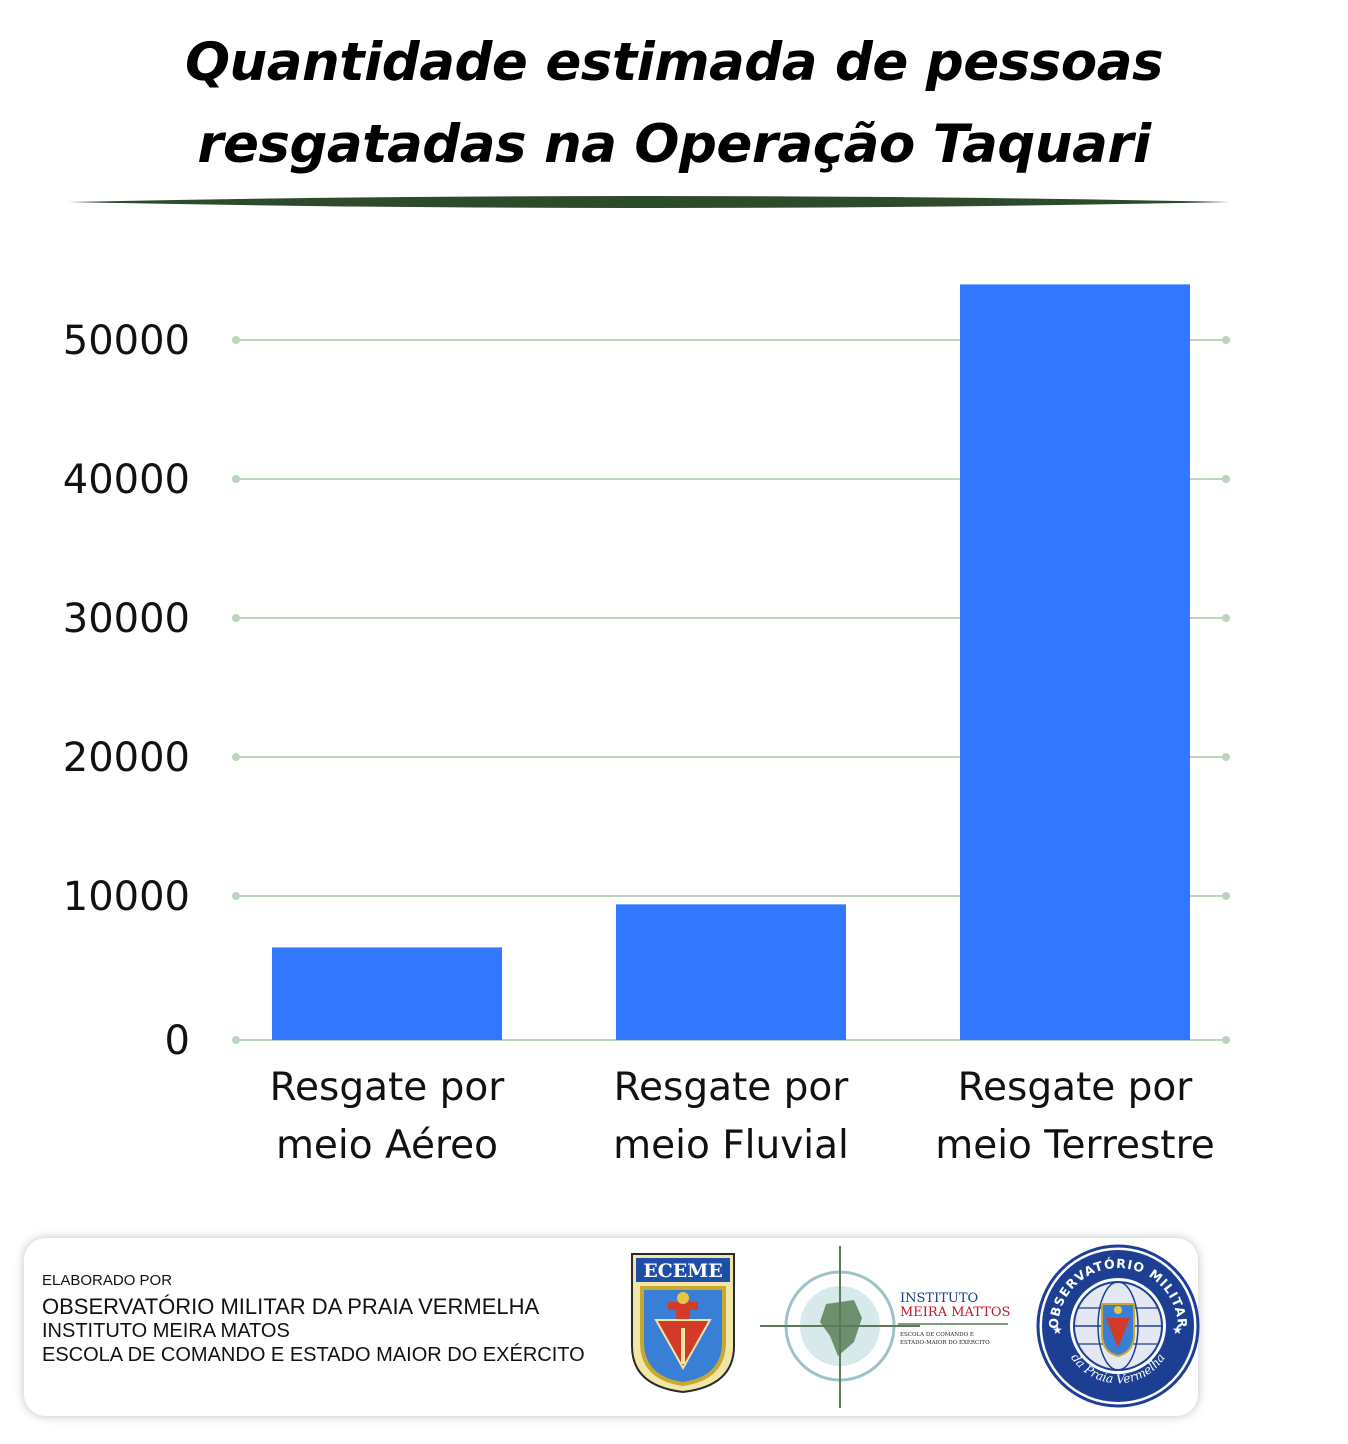 This screenshot has height=1444, width=1348. What do you see at coordinates (1075, 1145) in the screenshot?
I see `x-category-label: meio Terrestre` at bounding box center [1075, 1145].